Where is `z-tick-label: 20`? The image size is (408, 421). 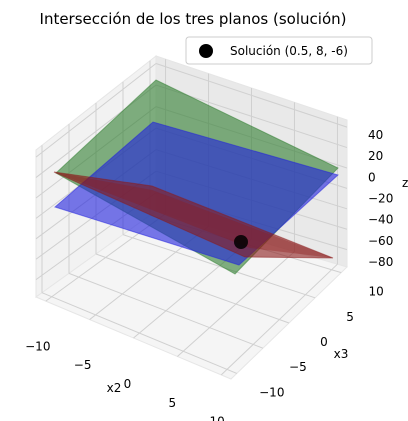
z-tick-label: 20 is located at coordinates (375, 156).